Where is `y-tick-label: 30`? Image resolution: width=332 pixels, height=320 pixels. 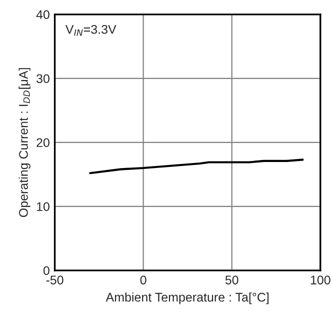
y-tick-label: 30 is located at coordinates (43, 79).